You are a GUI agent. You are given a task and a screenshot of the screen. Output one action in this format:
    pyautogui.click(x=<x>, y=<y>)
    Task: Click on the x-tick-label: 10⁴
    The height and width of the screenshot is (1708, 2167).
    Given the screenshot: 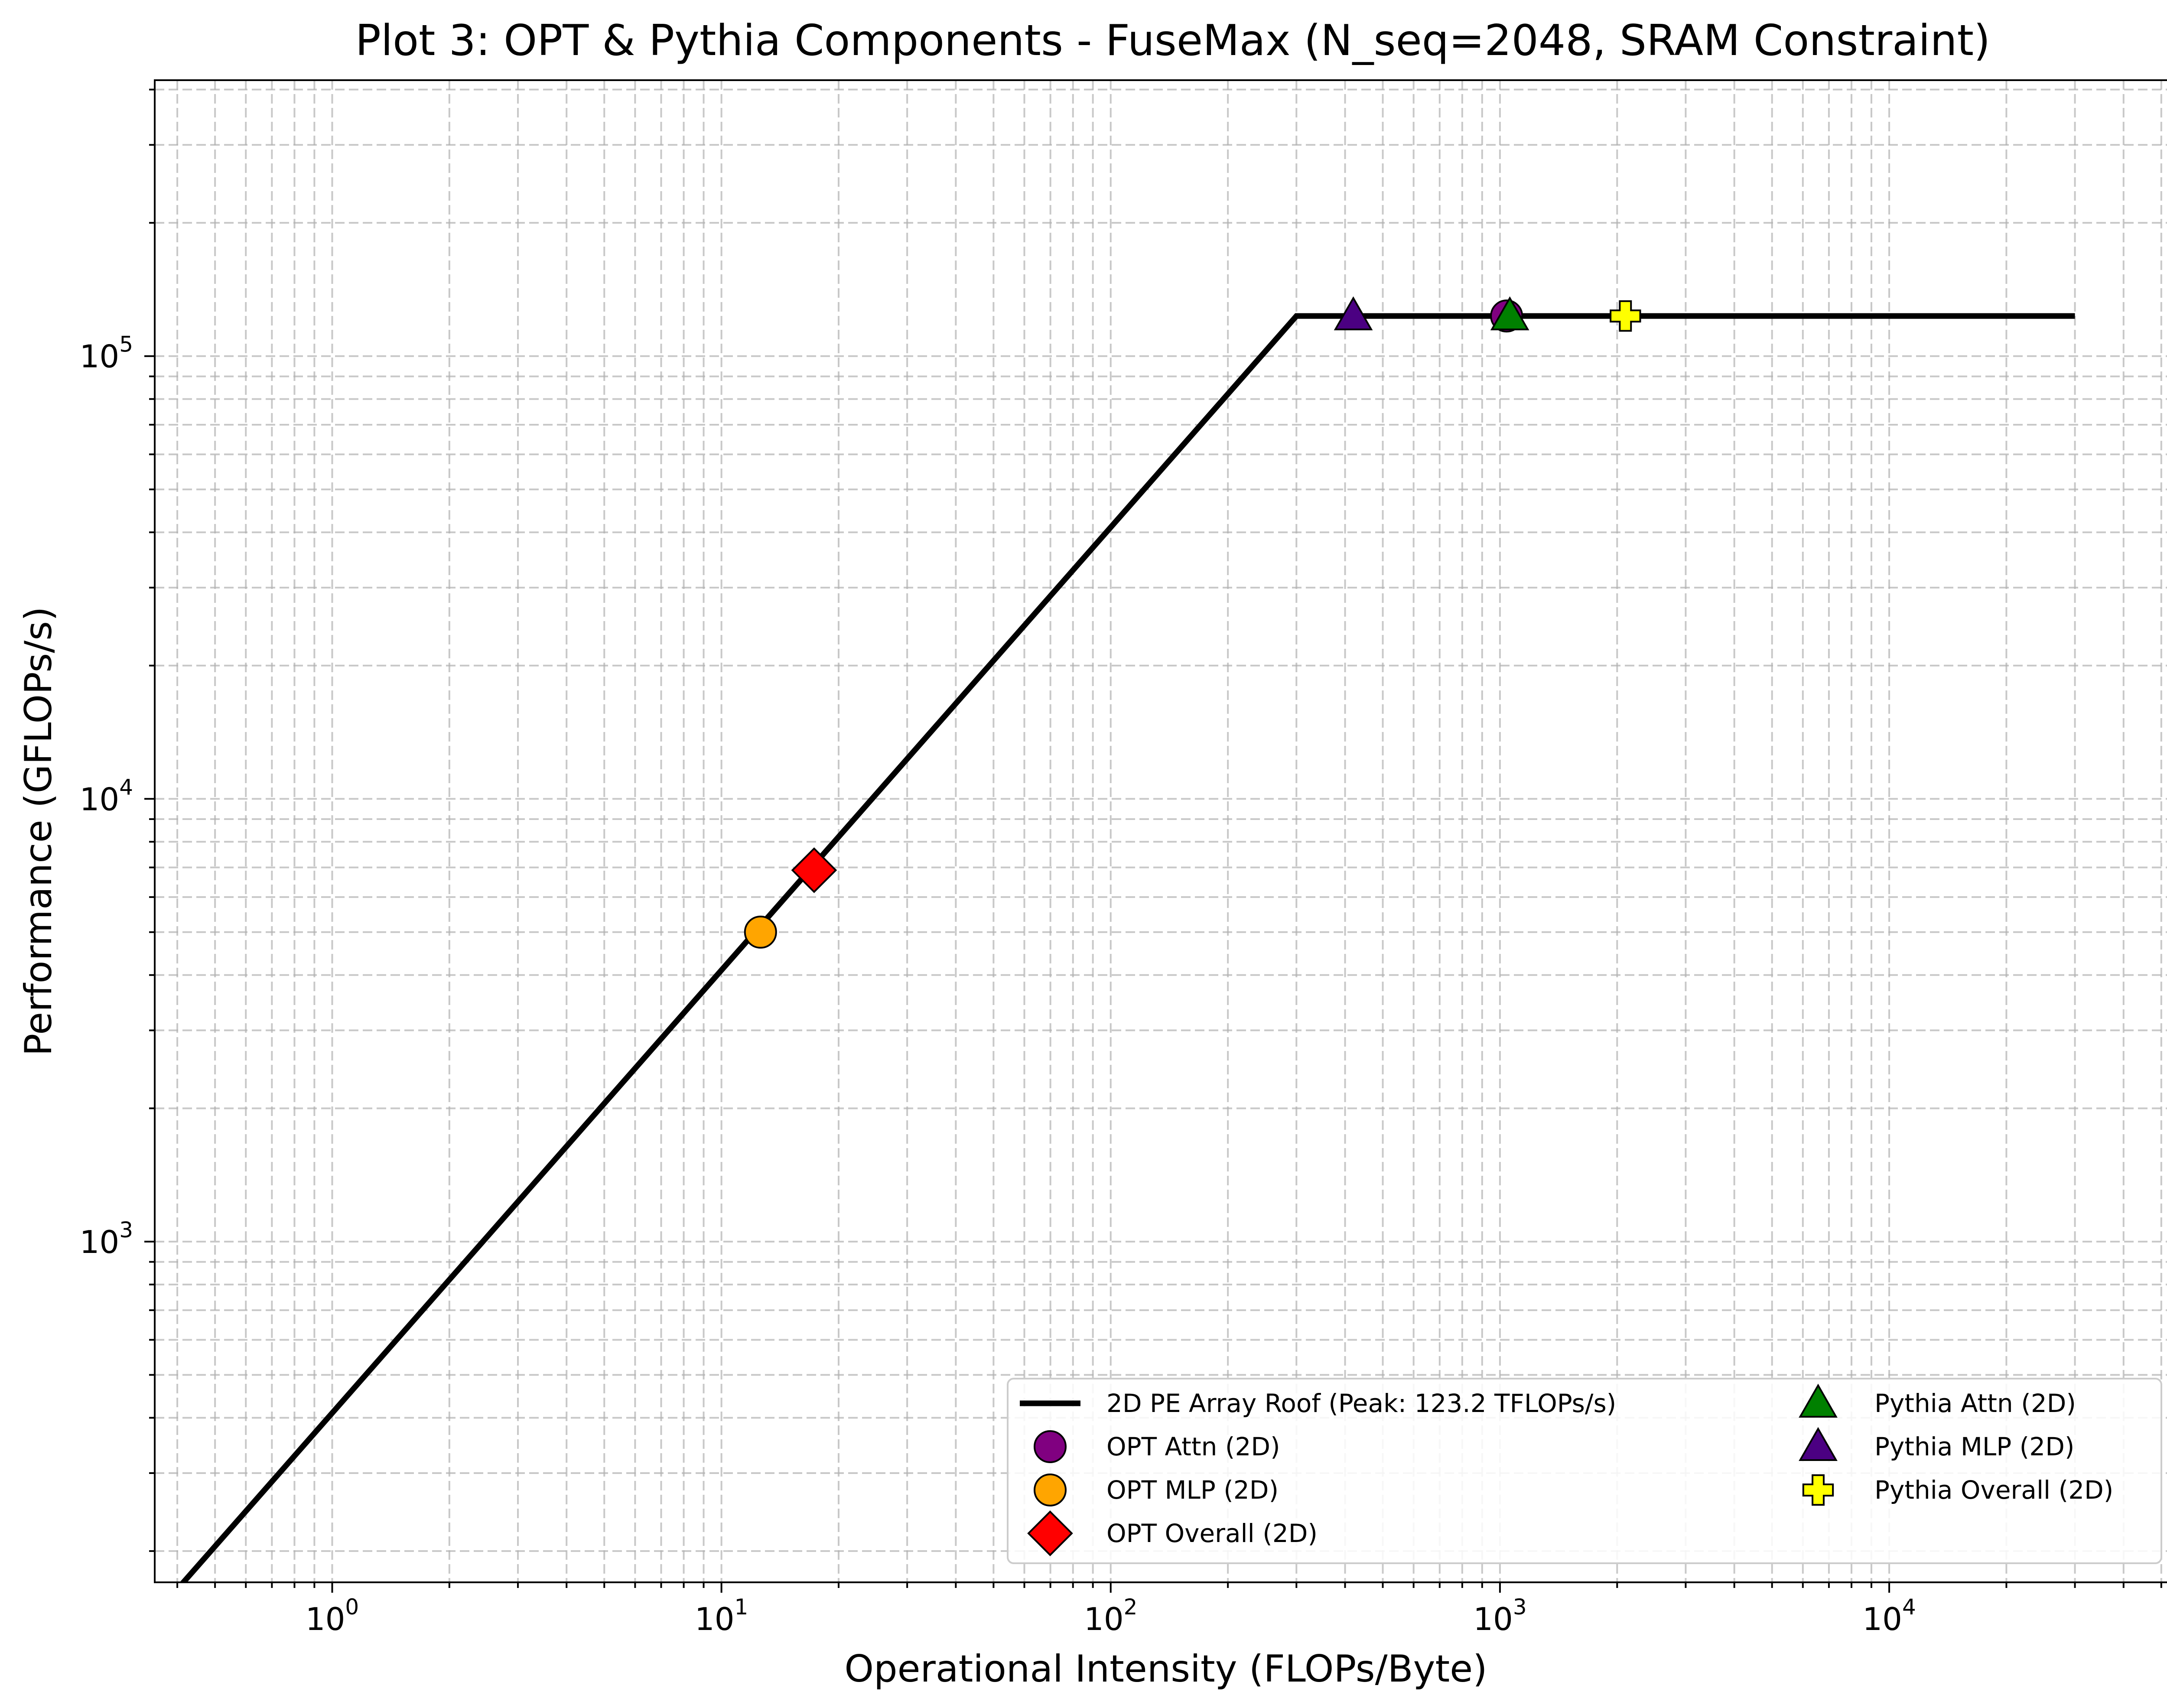 What is the action you would take?
    pyautogui.click(x=1889, y=1615)
    